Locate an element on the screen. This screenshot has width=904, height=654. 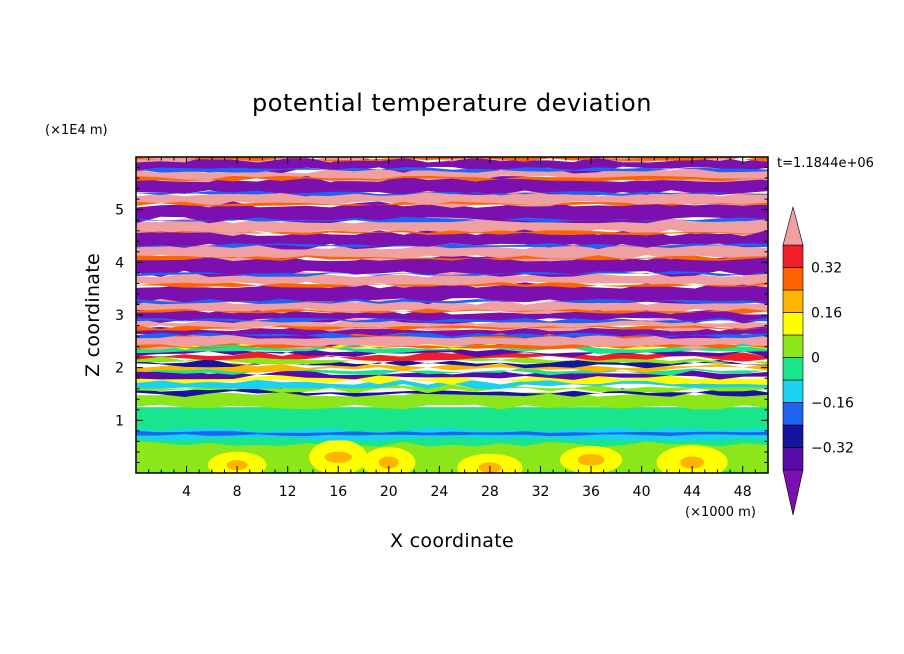
x-tick-label: 8 is located at coordinates (237, 492).